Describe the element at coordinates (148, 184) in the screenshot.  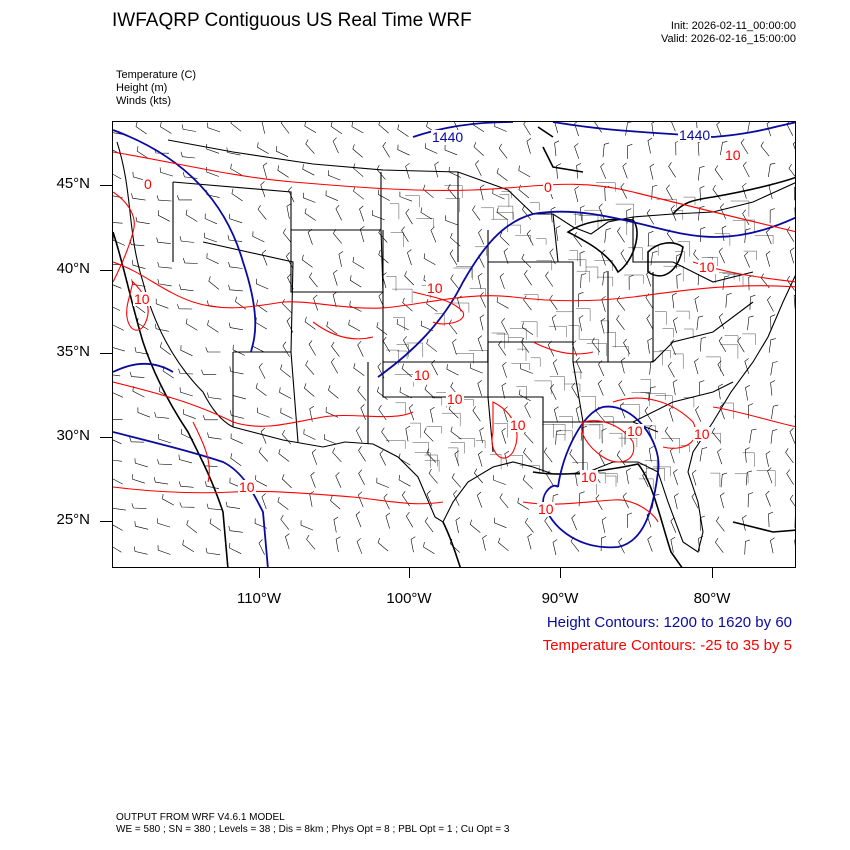
I see `temperature-contour-label: 0` at that location.